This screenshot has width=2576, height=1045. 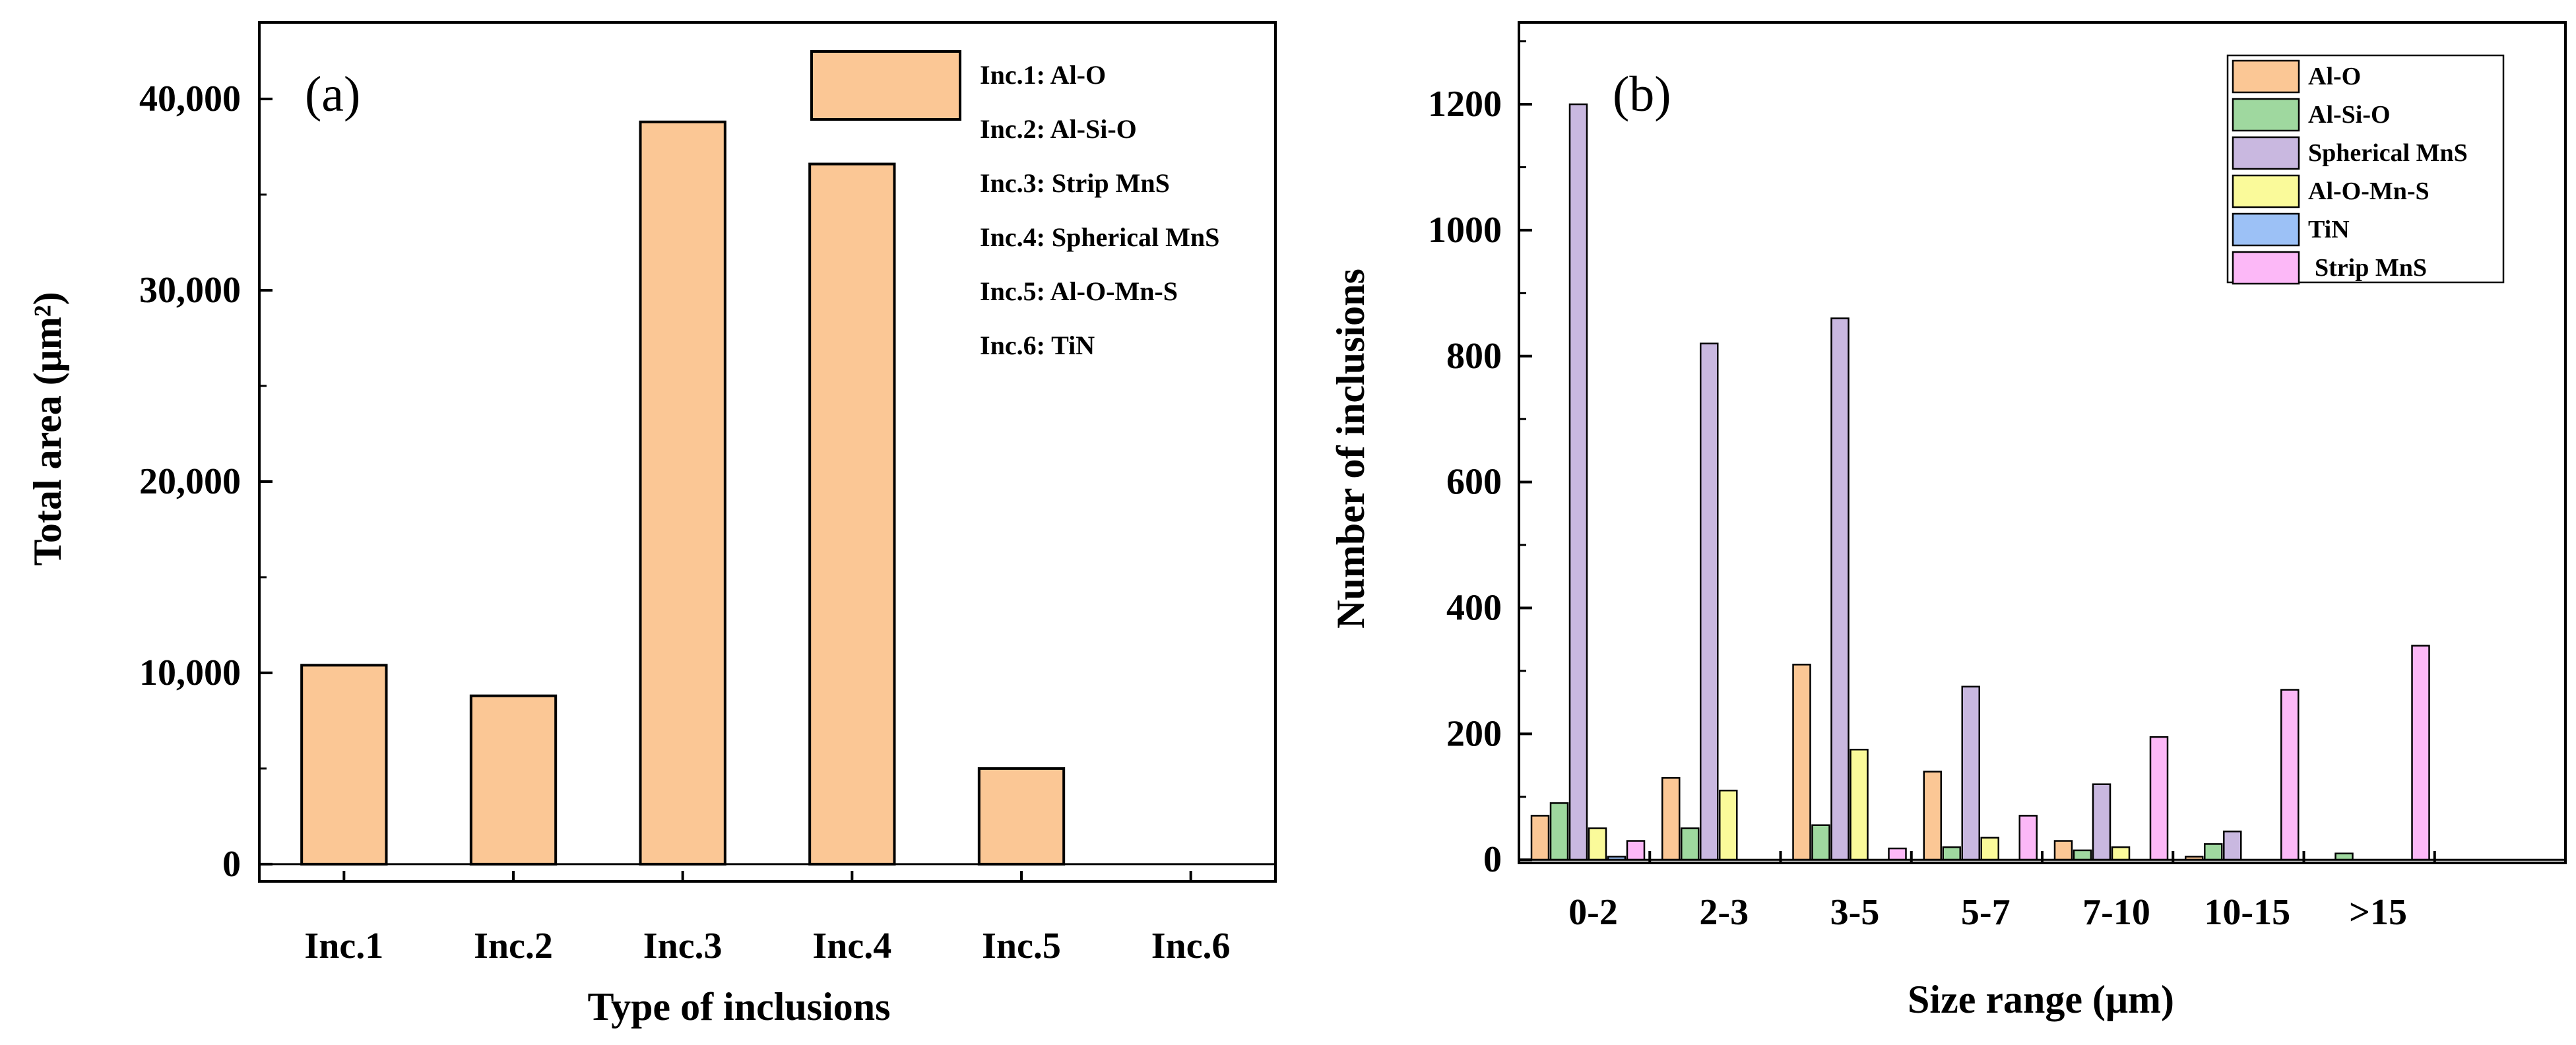 What do you see at coordinates (2369, 191) in the screenshot?
I see `legend-entry: Al-O-Mn-S` at bounding box center [2369, 191].